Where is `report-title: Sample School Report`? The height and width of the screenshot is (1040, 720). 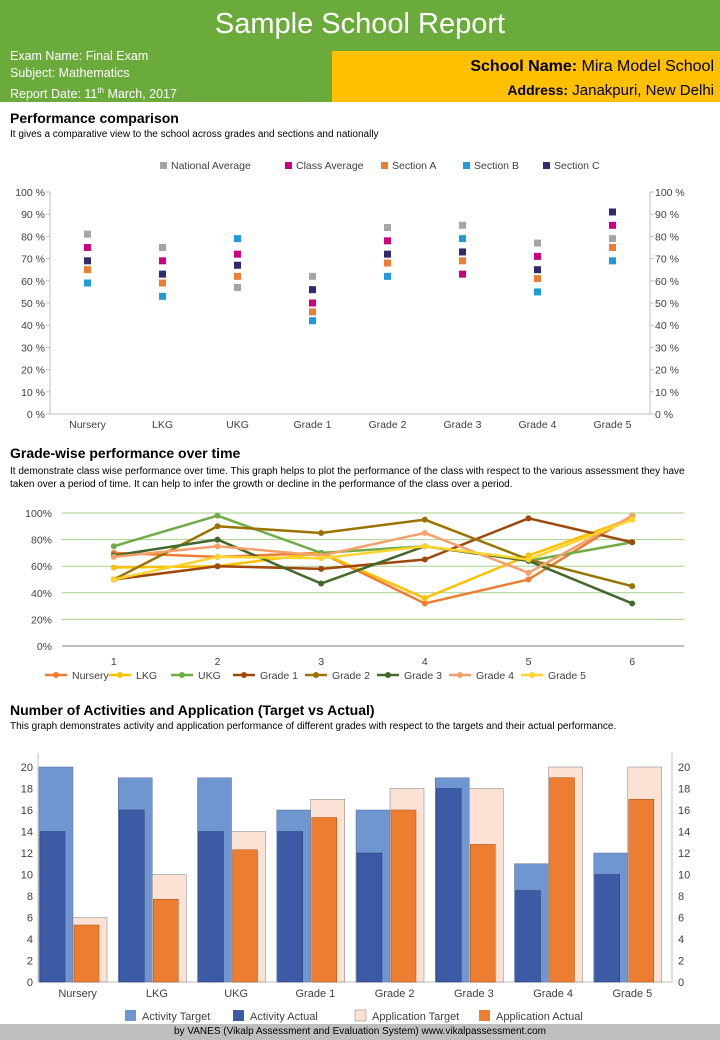 report-title: Sample School Report is located at coordinates (360, 24).